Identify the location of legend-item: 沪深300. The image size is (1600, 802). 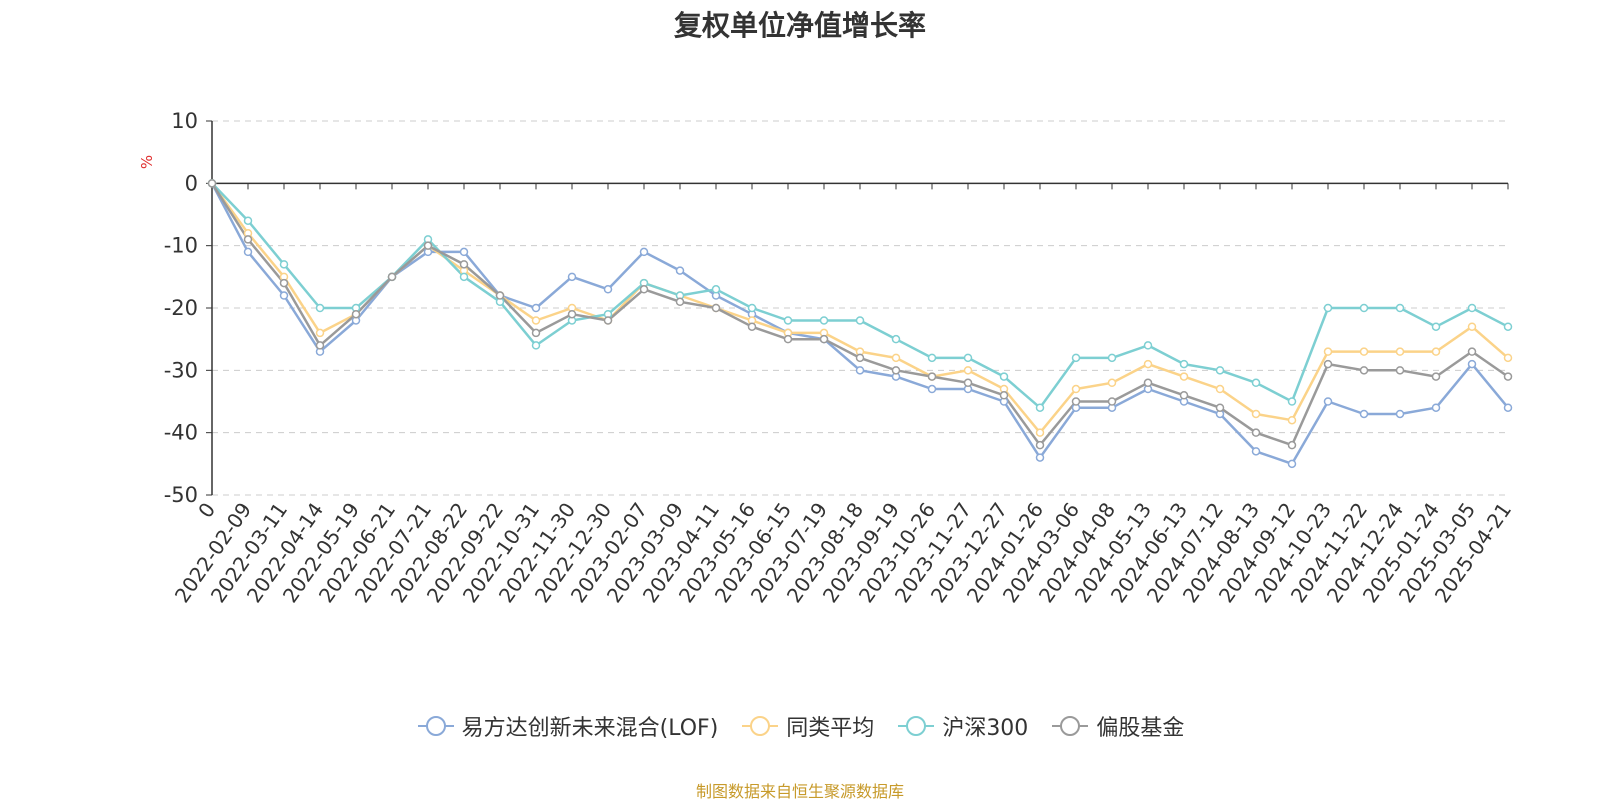
(962, 726).